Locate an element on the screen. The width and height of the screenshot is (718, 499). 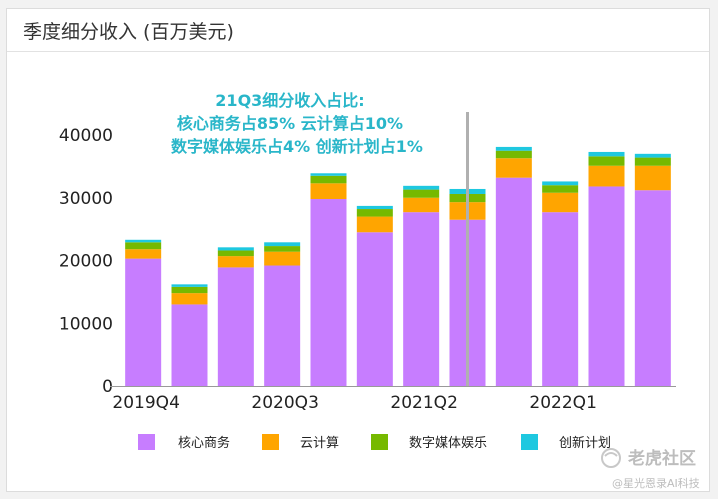
annotation-text: 核心商务占85% 云计算占10% is located at coordinates (290, 123).